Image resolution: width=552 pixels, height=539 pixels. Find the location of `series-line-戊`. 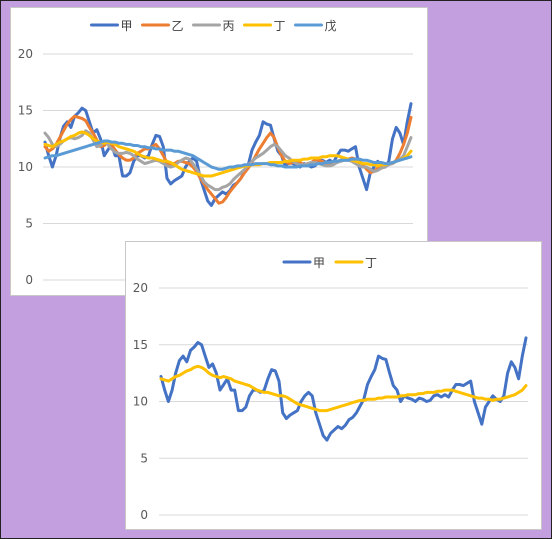

series-line-戊 is located at coordinates (228, 155).